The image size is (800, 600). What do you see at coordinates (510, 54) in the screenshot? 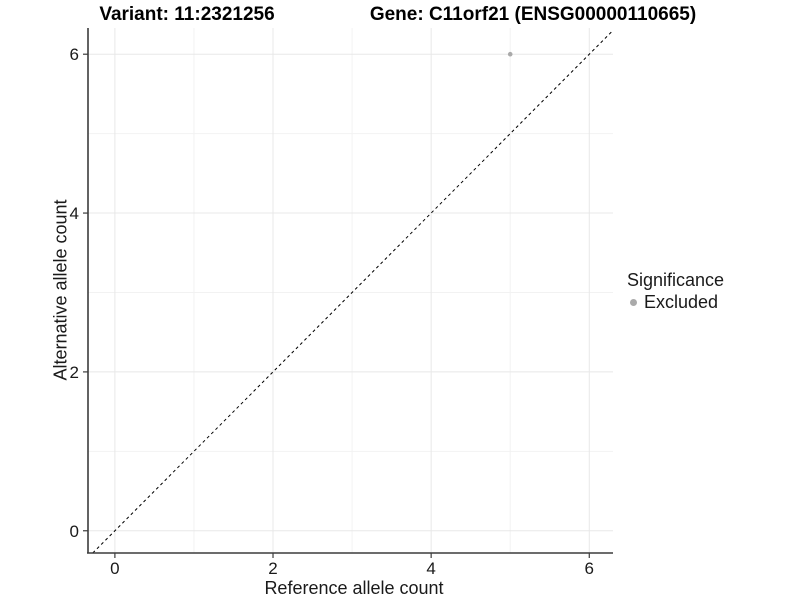
I see `data-point` at bounding box center [510, 54].